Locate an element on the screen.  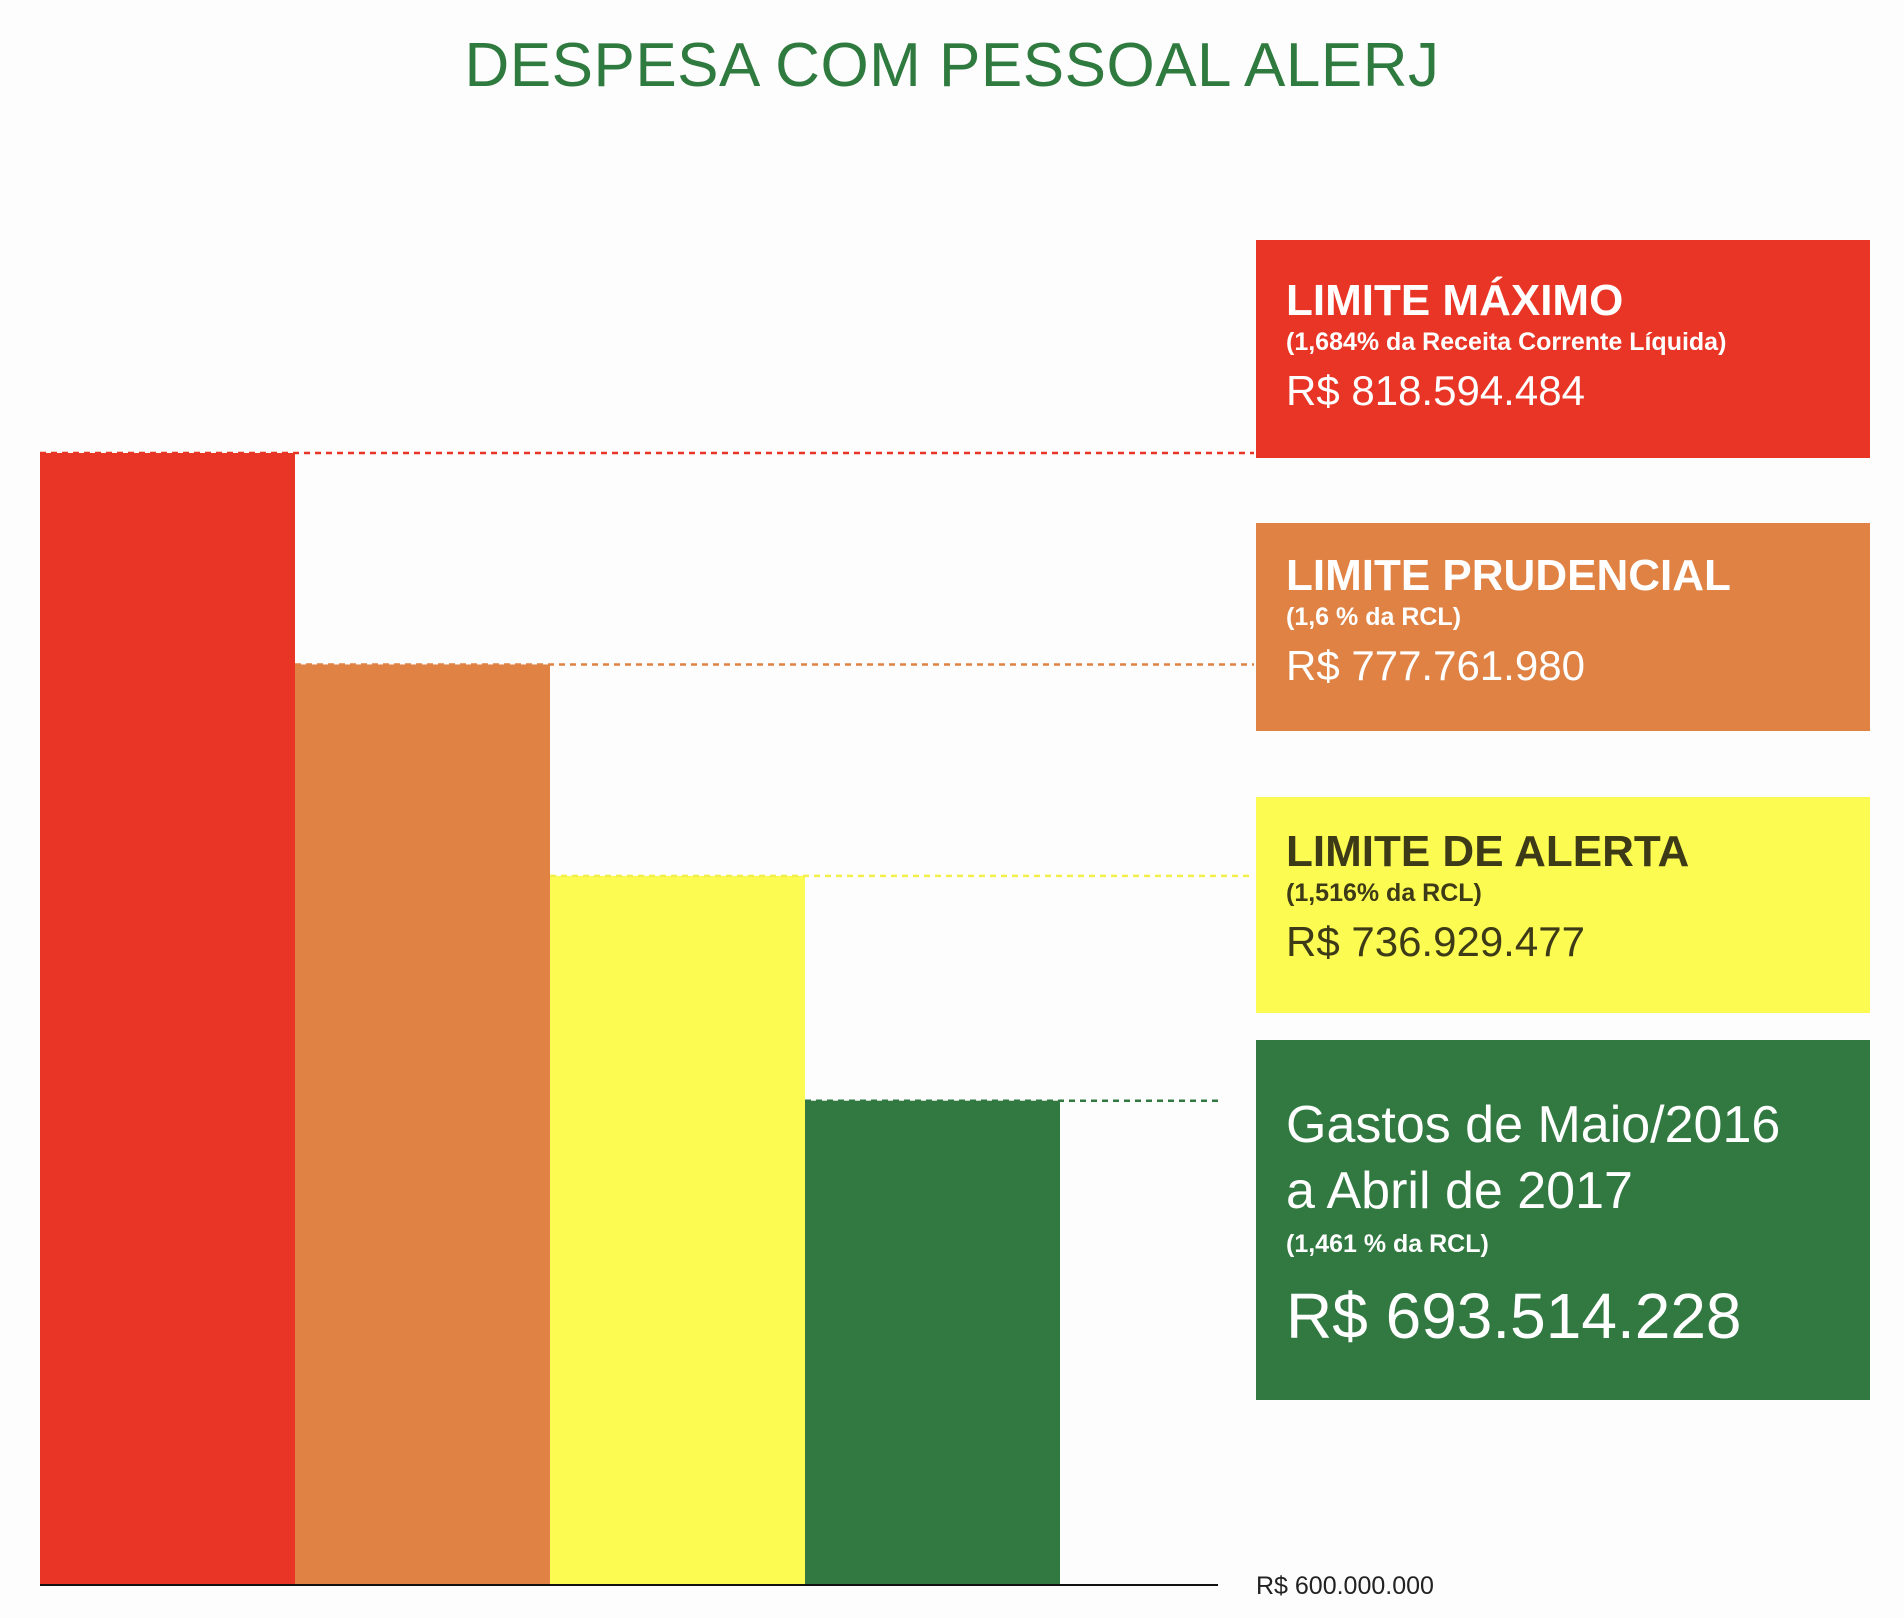
gastos-bar is located at coordinates (932, 1342).